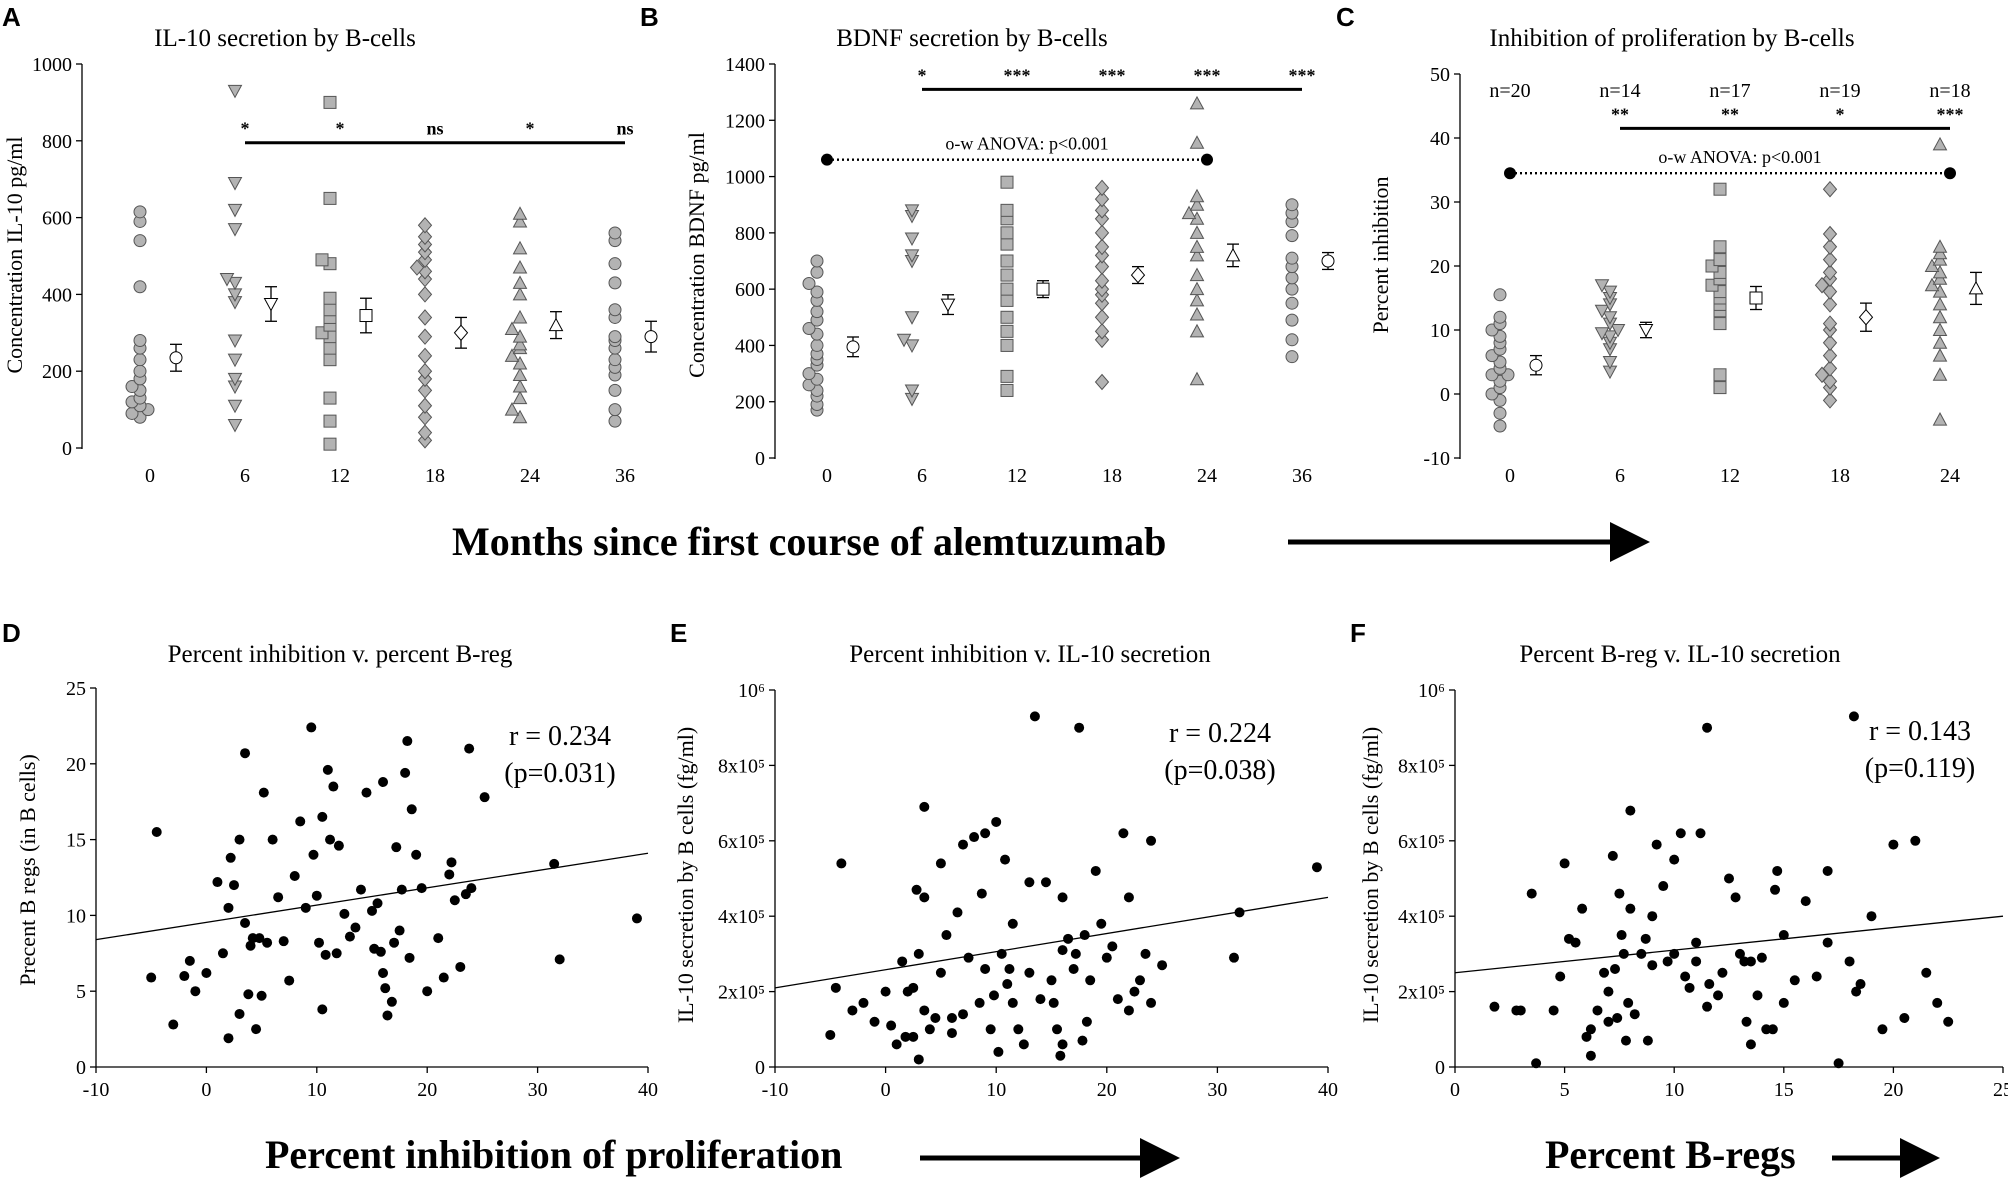 The width and height of the screenshot is (2008, 1182). What do you see at coordinates (1839, 91) in the screenshot?
I see `n-label: n=19` at bounding box center [1839, 91].